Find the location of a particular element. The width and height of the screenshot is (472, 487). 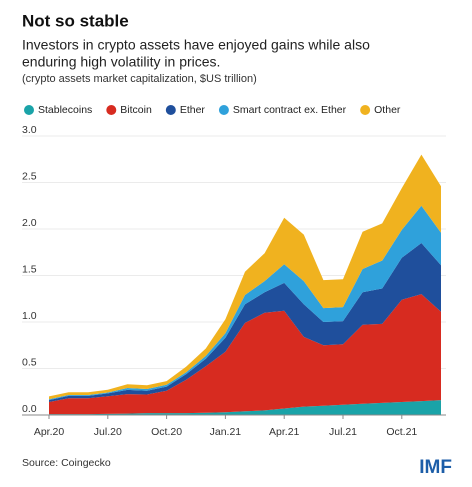

legend-label: Other is located at coordinates (387, 110).